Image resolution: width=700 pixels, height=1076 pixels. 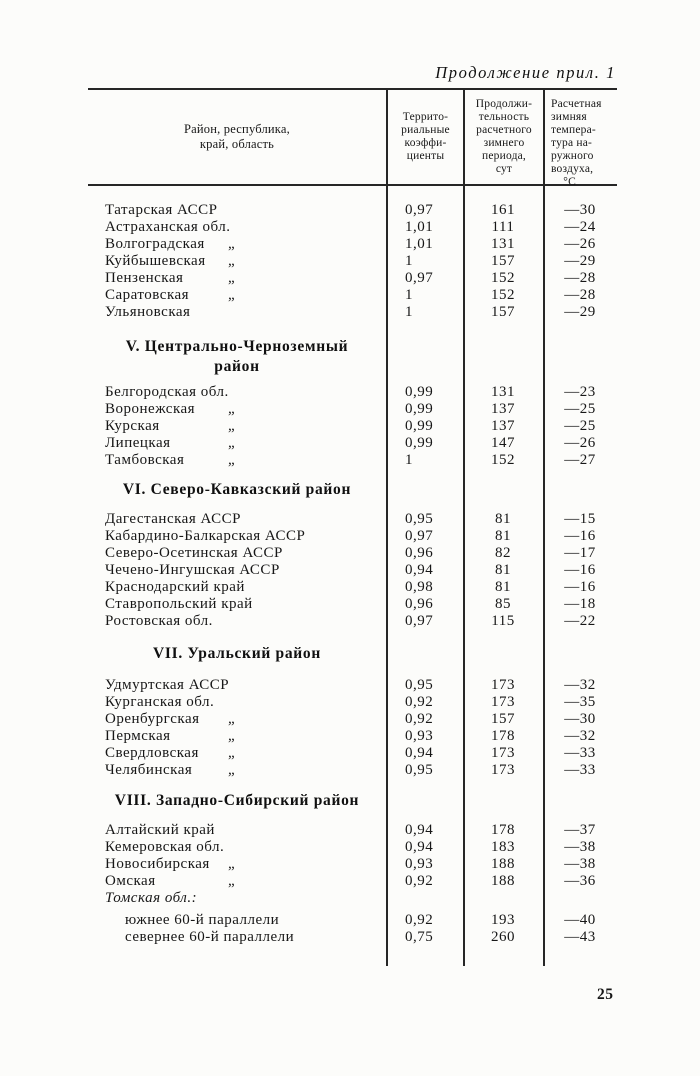 What do you see at coordinates (237, 604) in the screenshot?
I see `region-name-cell: Ставропольский край` at bounding box center [237, 604].